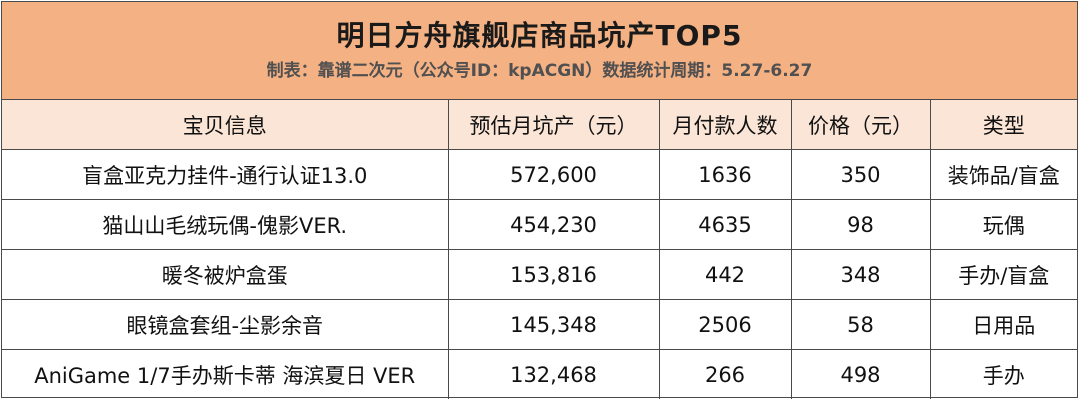 The height and width of the screenshot is (403, 1080). I want to click on header-type: 类型, so click(1003, 125).